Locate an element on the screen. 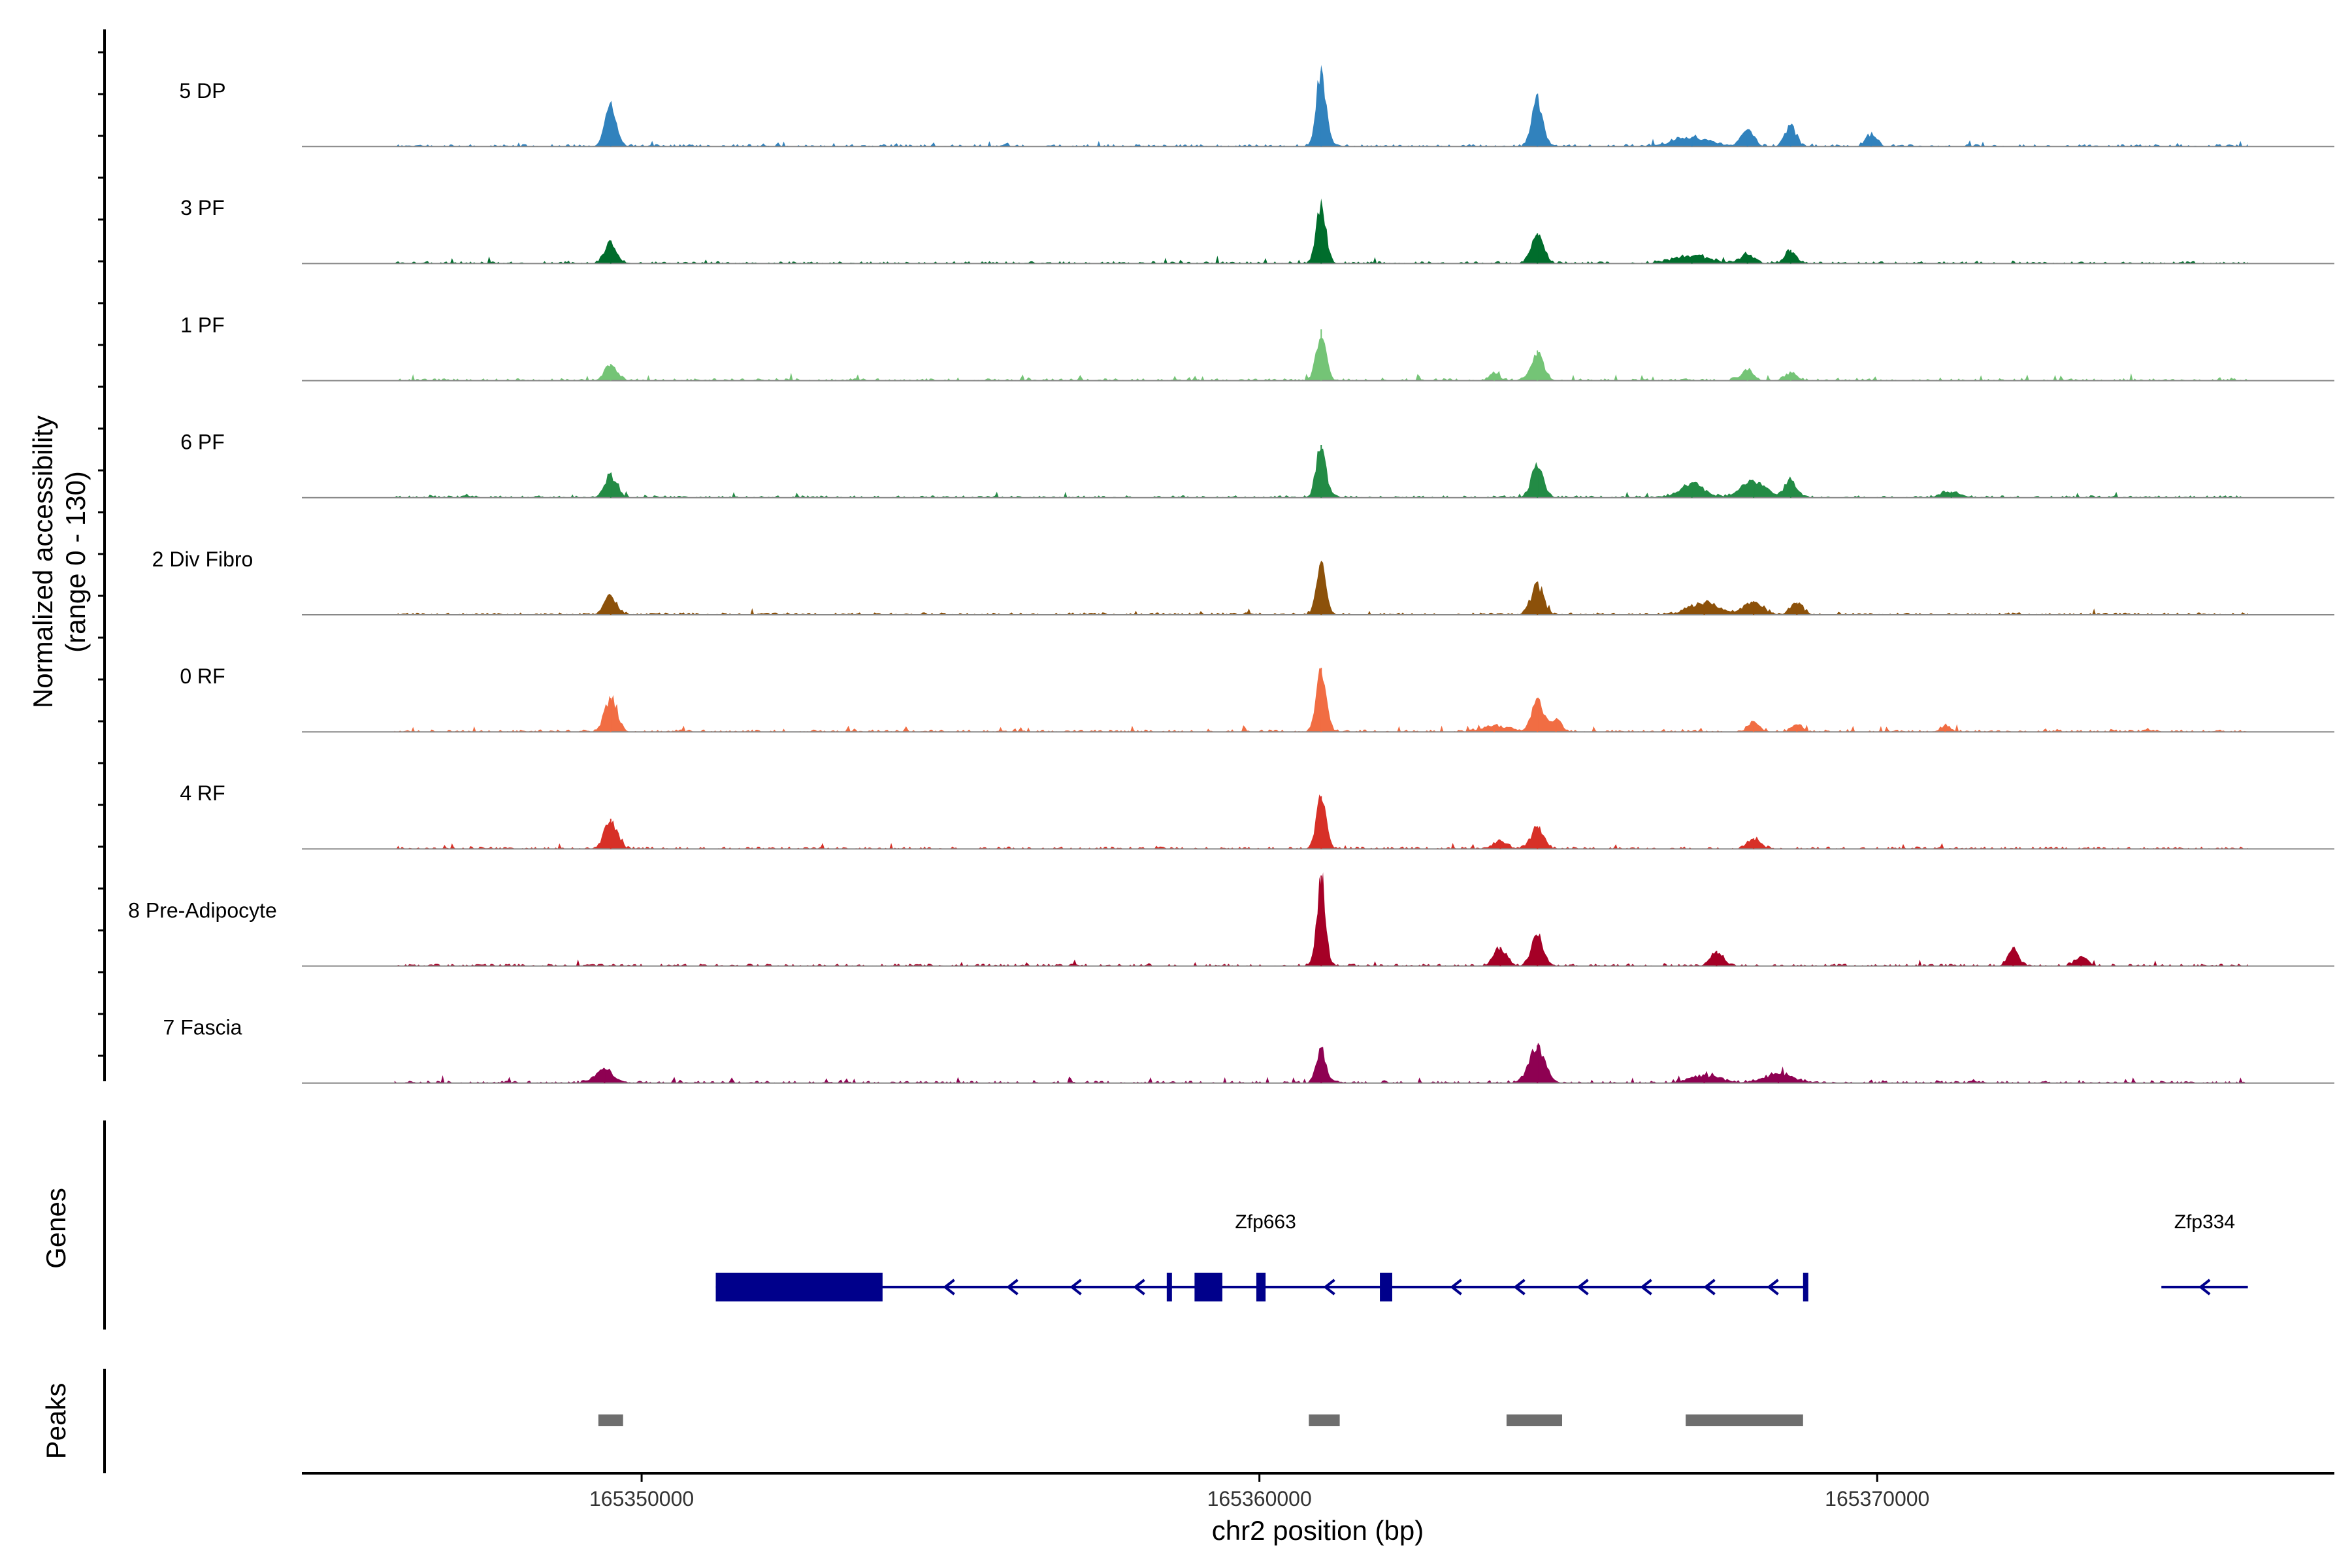 Image resolution: width=2352 pixels, height=1568 pixels. gene-zfp334: Zfp334 is located at coordinates (2204, 1253).